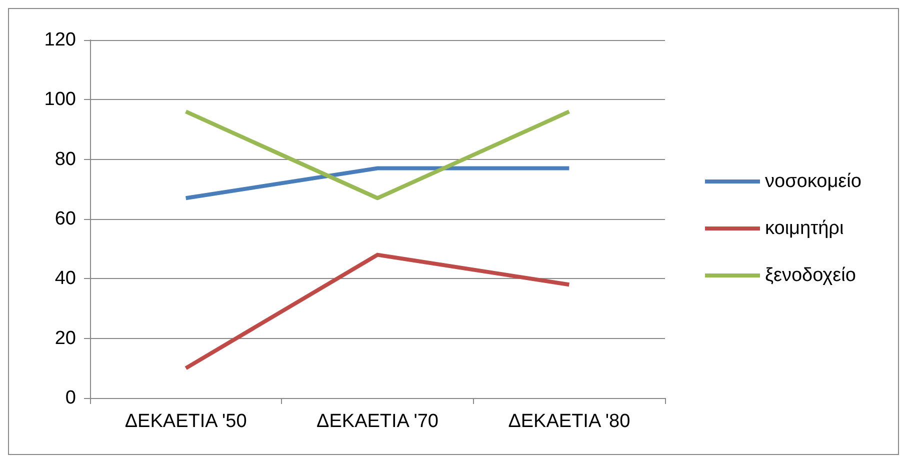 This screenshot has width=901, height=457. I want to click on y-tick-label: 20, so click(65, 338).